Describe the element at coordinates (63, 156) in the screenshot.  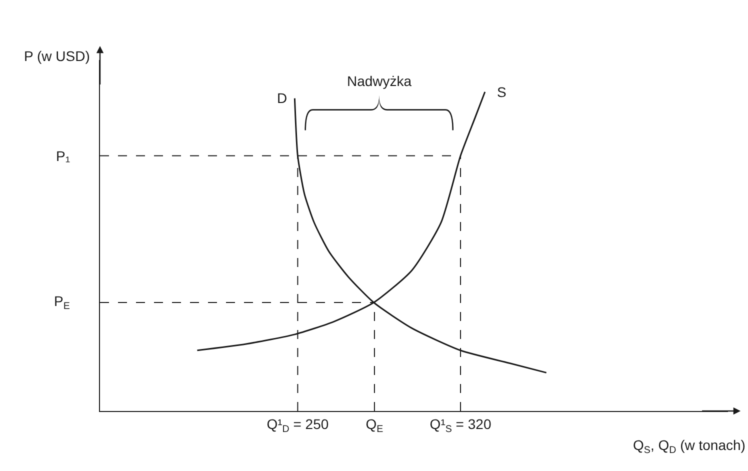
I see `ref-line-label: P₁` at that location.